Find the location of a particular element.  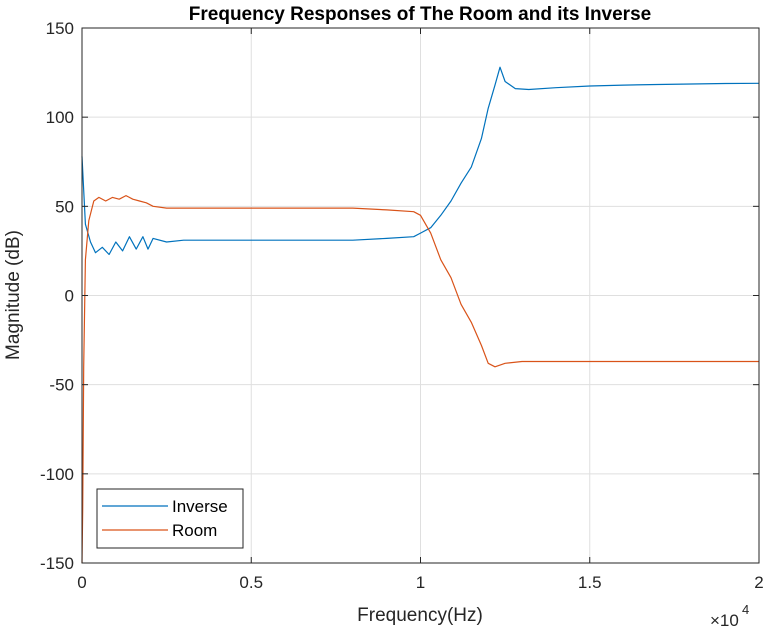

x-tick-label: 0.5 is located at coordinates (251, 582).